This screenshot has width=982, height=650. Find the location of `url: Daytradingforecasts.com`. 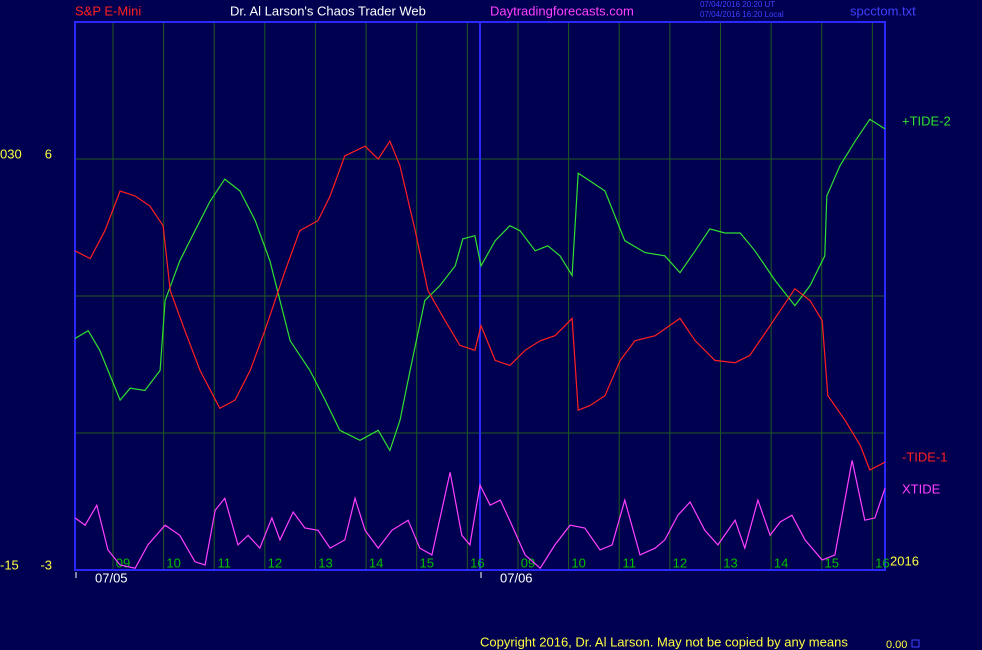

url: Daytradingforecasts.com is located at coordinates (562, 10).